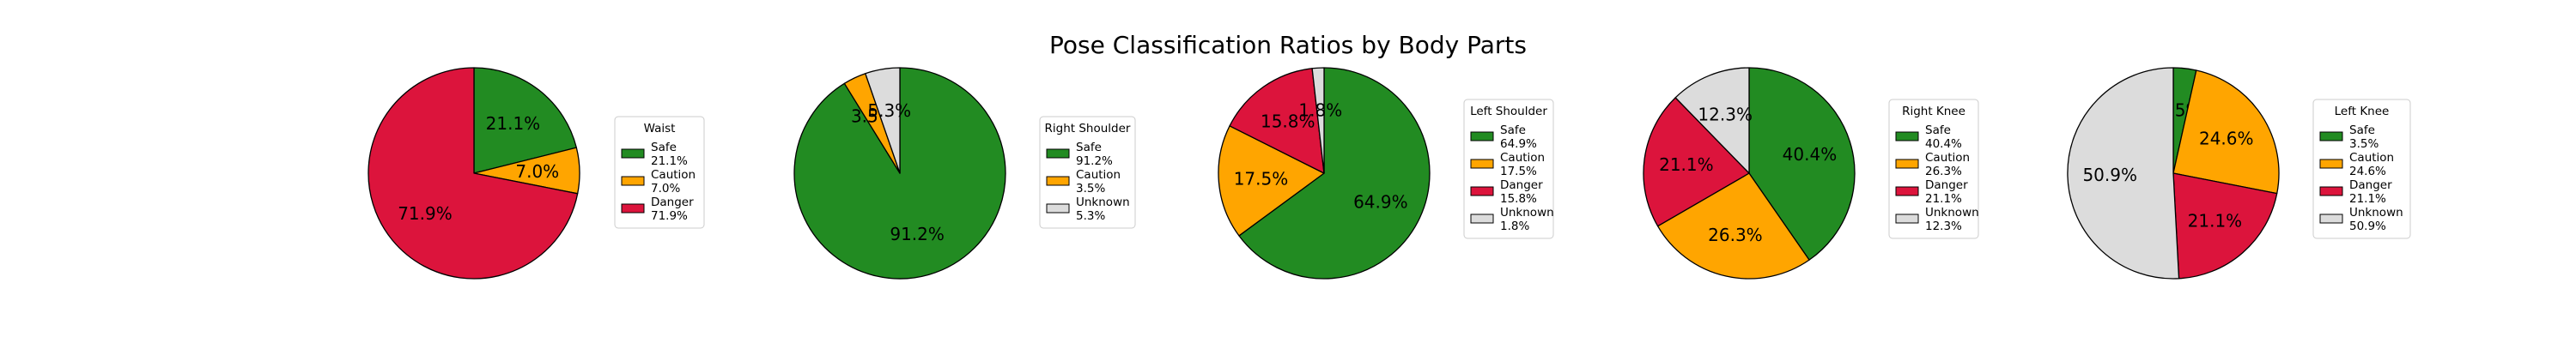 The height and width of the screenshot is (343, 2576). Describe the element at coordinates (2364, 144) in the screenshot. I see `legend-pct-safe: 3.5%` at that location.